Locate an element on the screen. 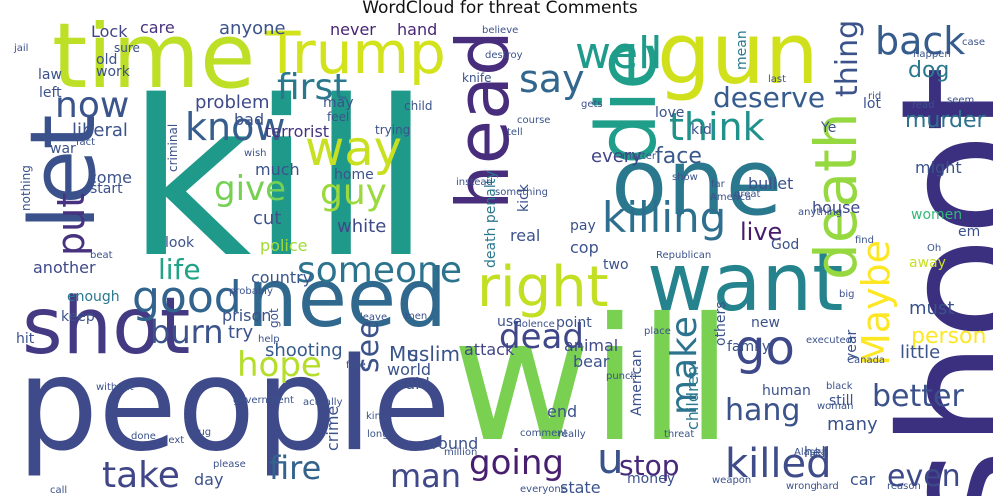 This screenshot has height=500, width=1000. word-executed: executed is located at coordinates (829, 340).